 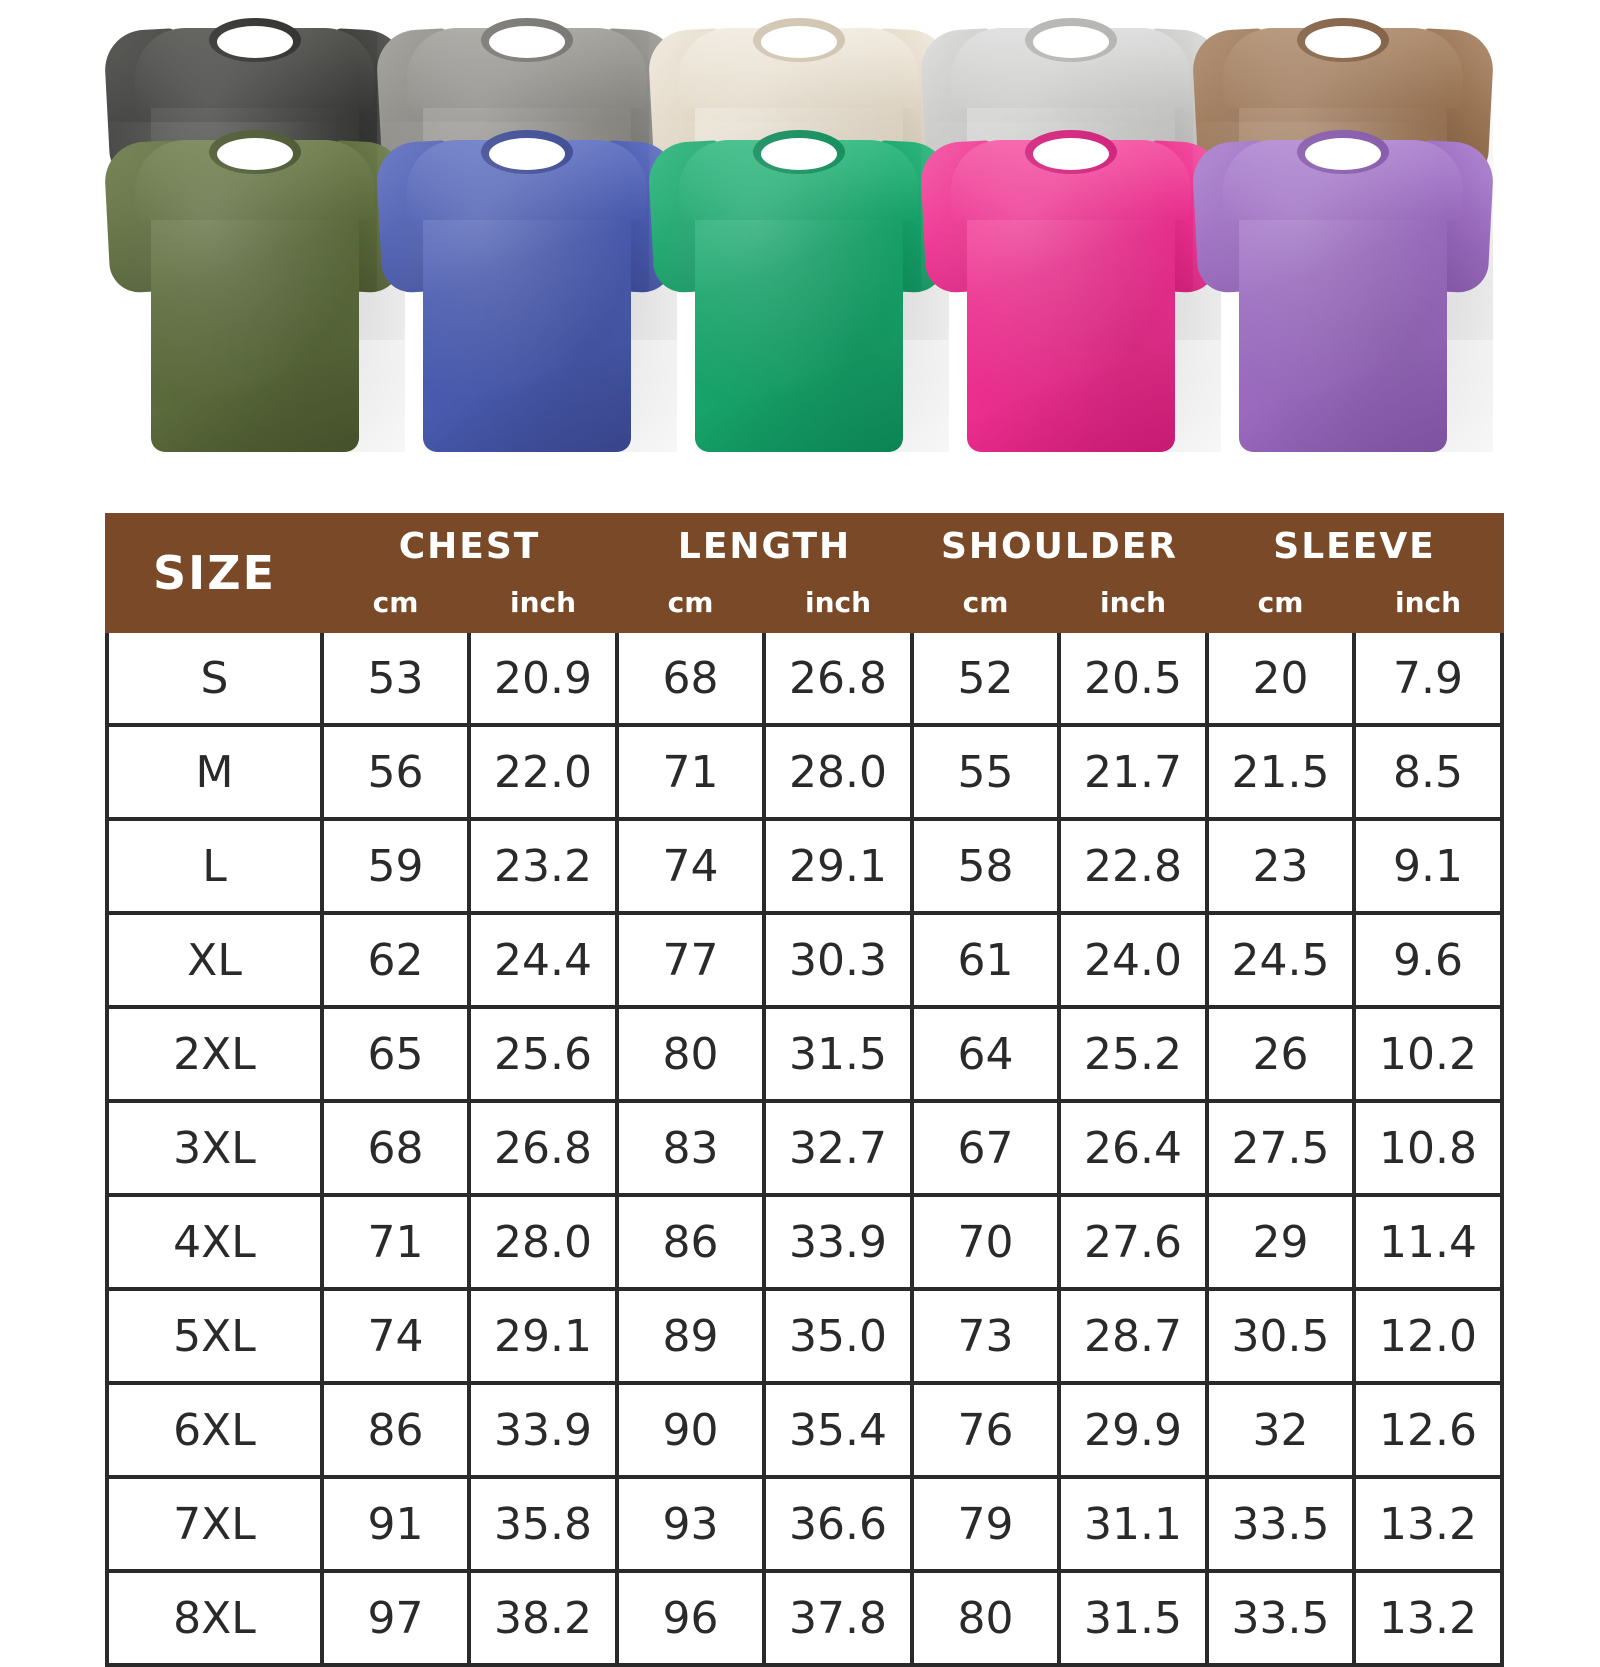 I want to click on table-row: 3XL 68 26.8 83 32.7 67 26.4 27.5 10.8, so click(x=805, y=1148).